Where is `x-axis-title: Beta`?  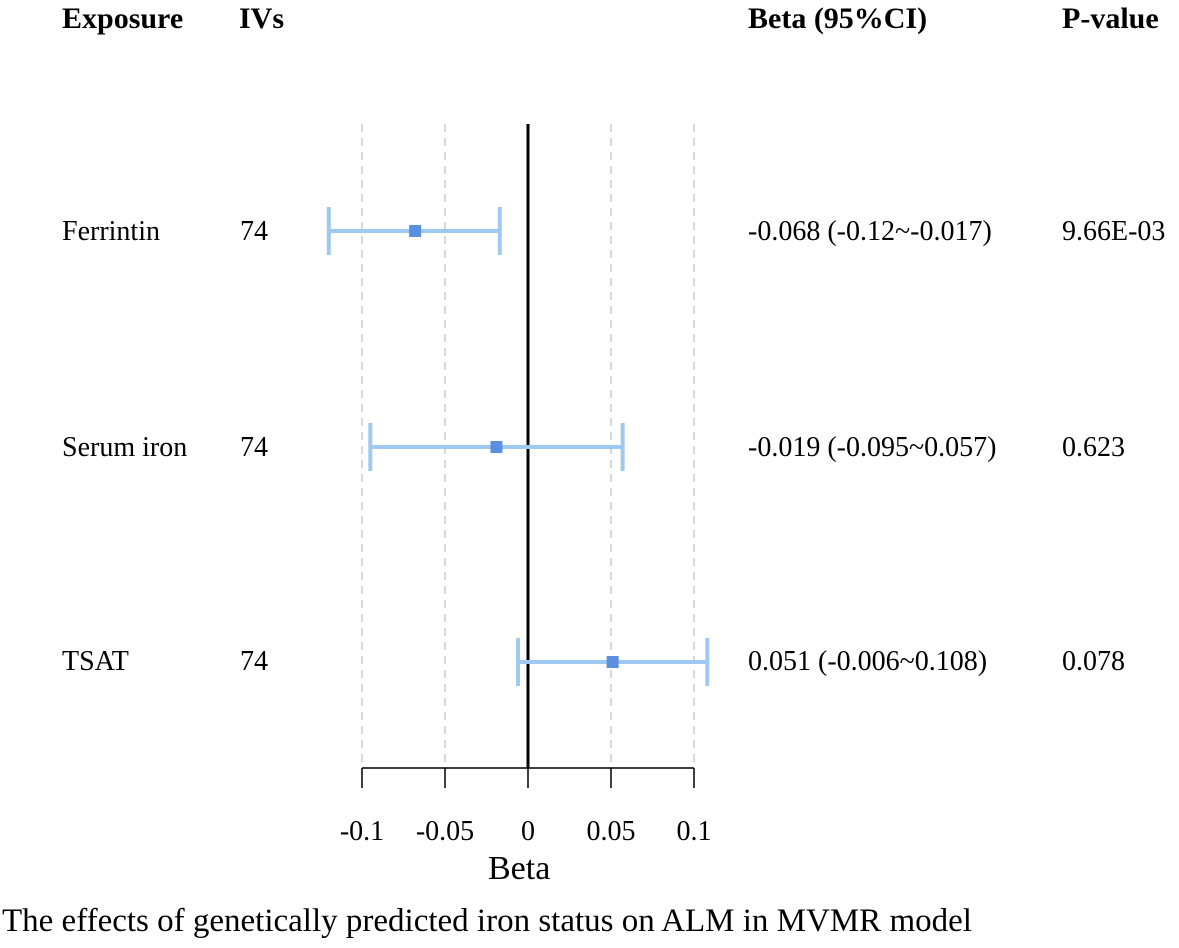
x-axis-title: Beta is located at coordinates (519, 868).